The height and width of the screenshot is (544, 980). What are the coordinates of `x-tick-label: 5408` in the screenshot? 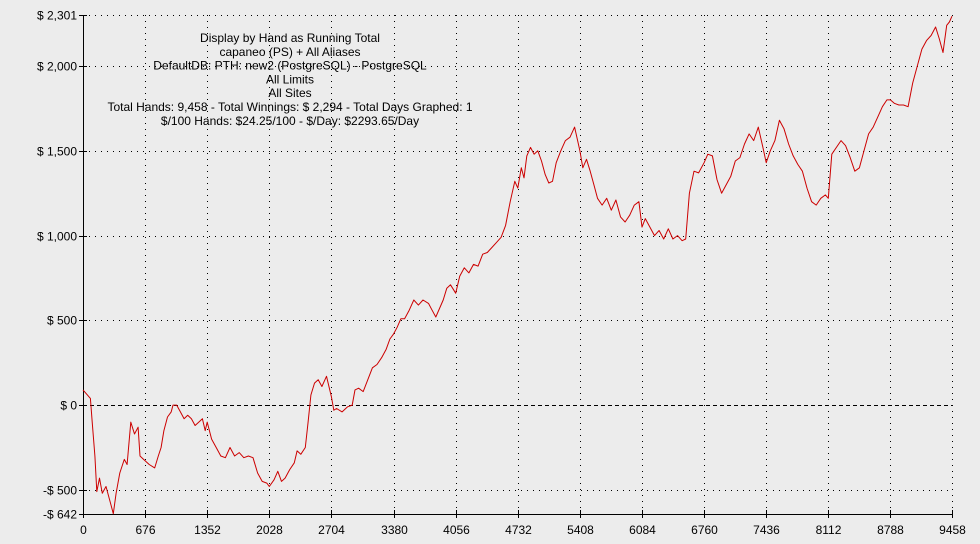 It's located at (580, 530).